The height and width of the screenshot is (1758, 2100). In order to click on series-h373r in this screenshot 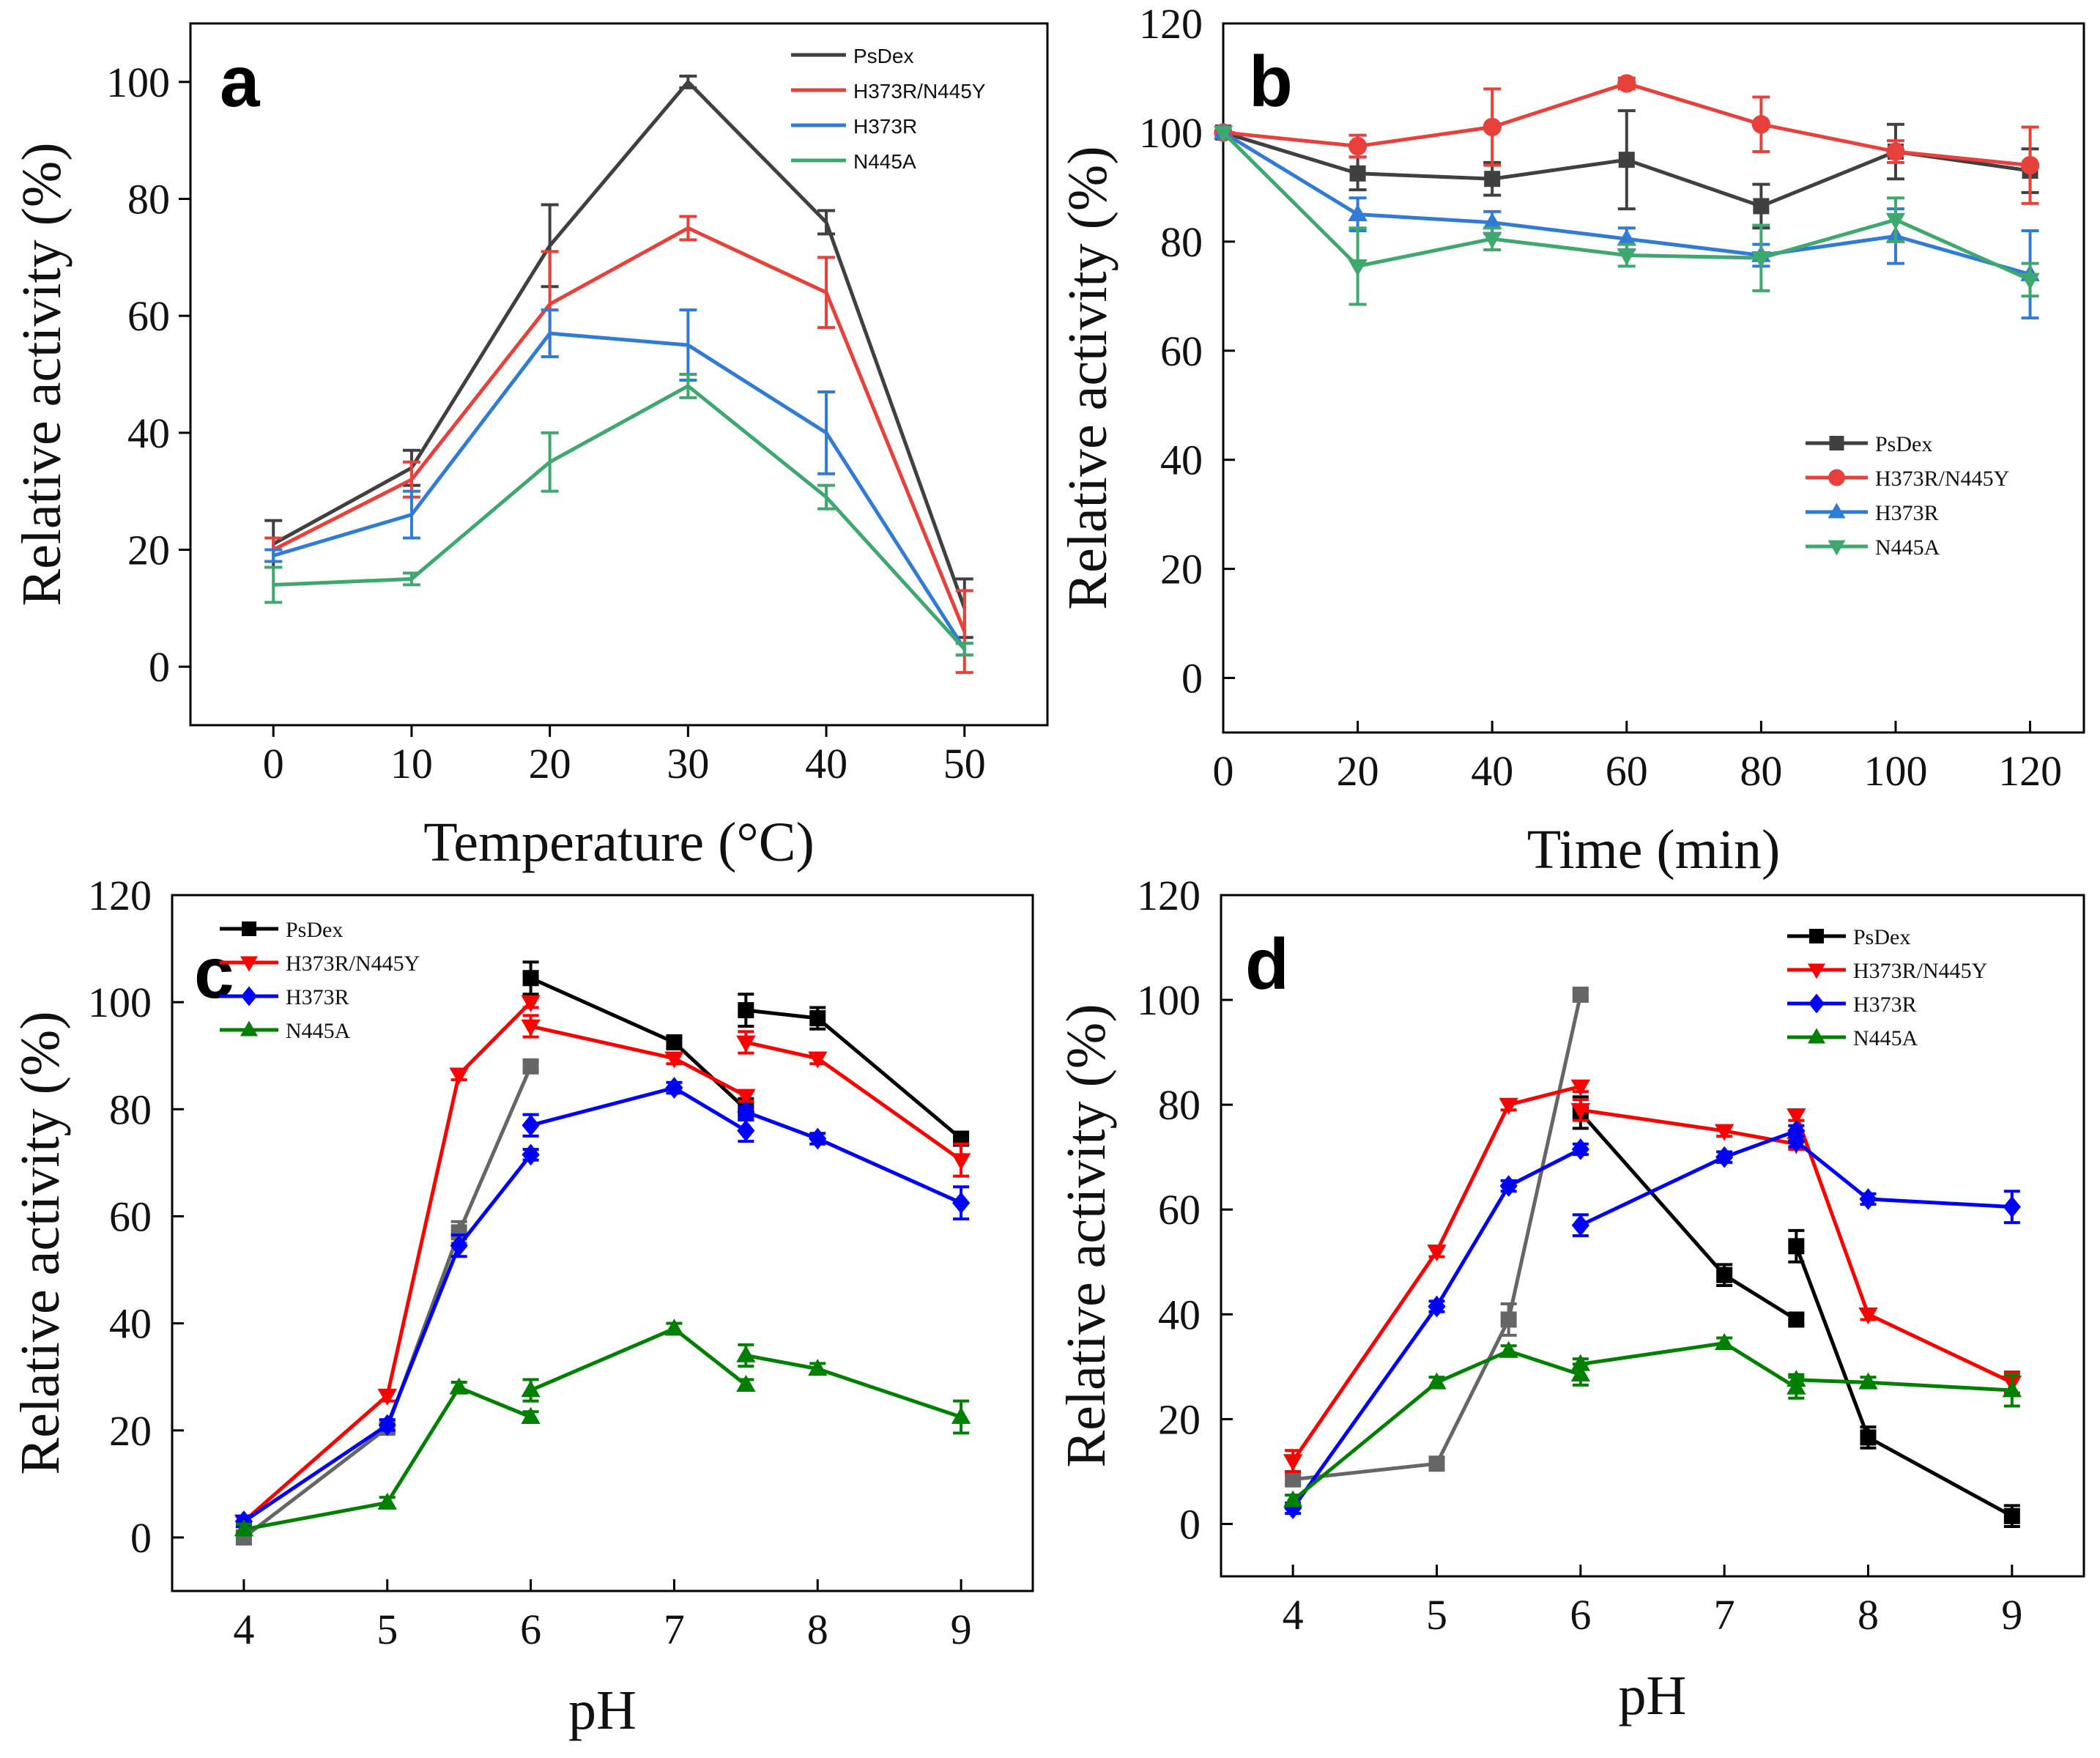, I will do `click(602, 1305)`.